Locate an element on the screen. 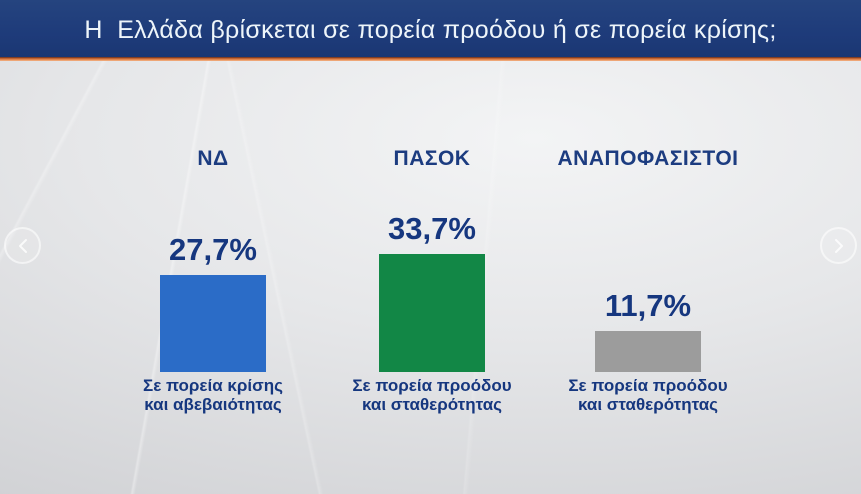 This screenshot has width=861, height=494. prev-slide-button is located at coordinates (22, 245).